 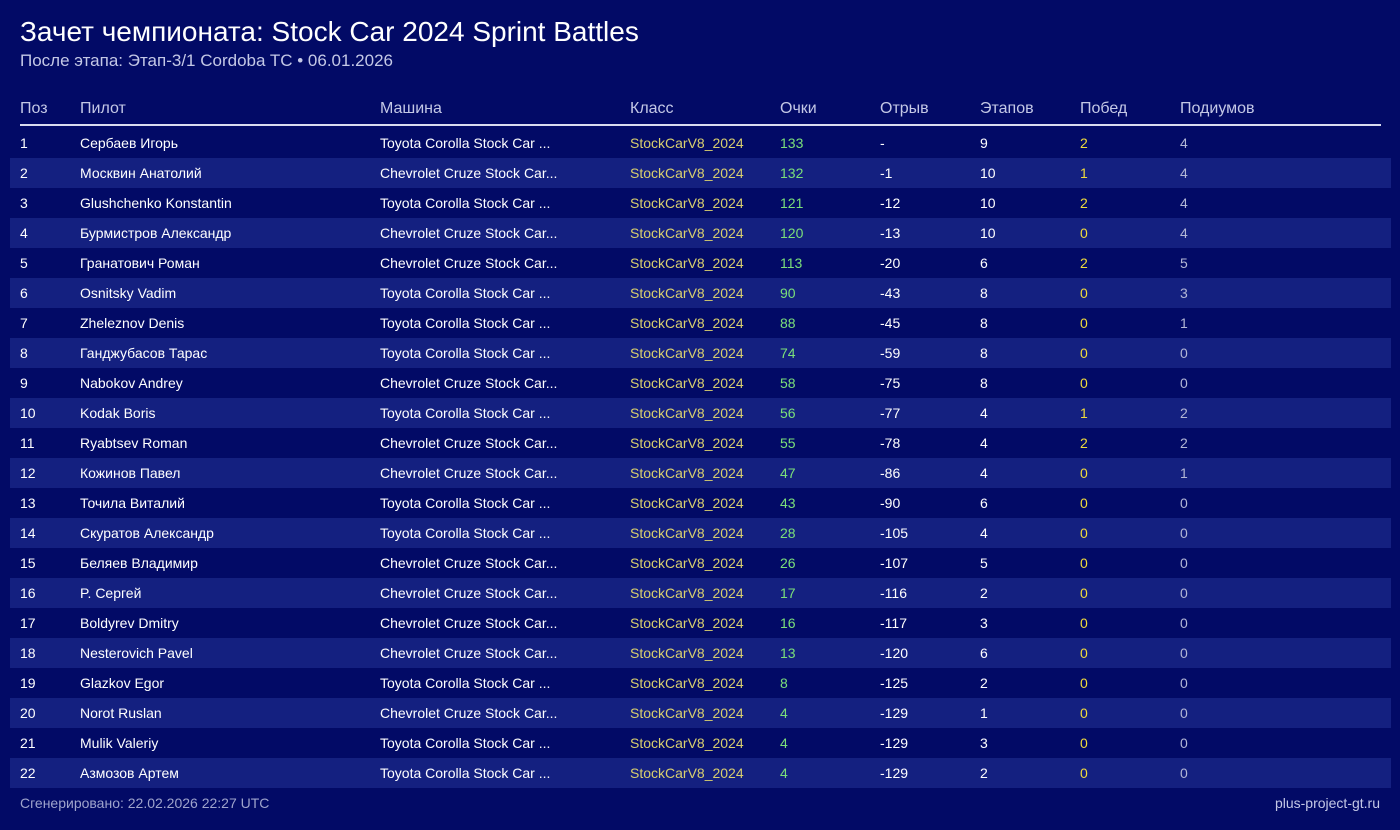 What do you see at coordinates (129, 623) in the screenshot?
I see `cell-pilot: Boldyrev Dmitry` at bounding box center [129, 623].